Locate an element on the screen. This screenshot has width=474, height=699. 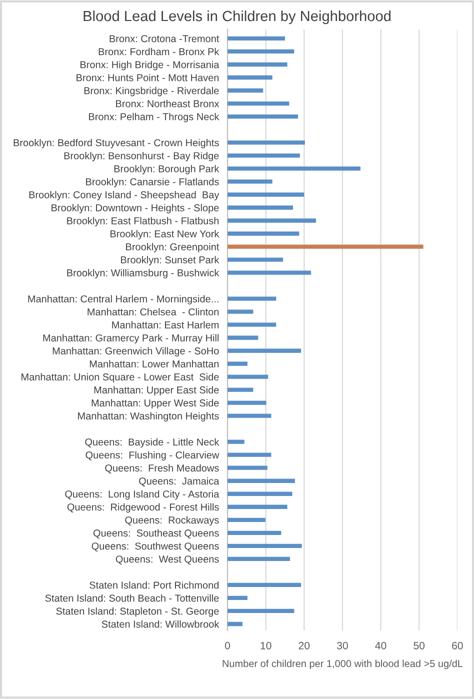
y-tick-label: Brooklyn: Borough Park is located at coordinates (167, 169).